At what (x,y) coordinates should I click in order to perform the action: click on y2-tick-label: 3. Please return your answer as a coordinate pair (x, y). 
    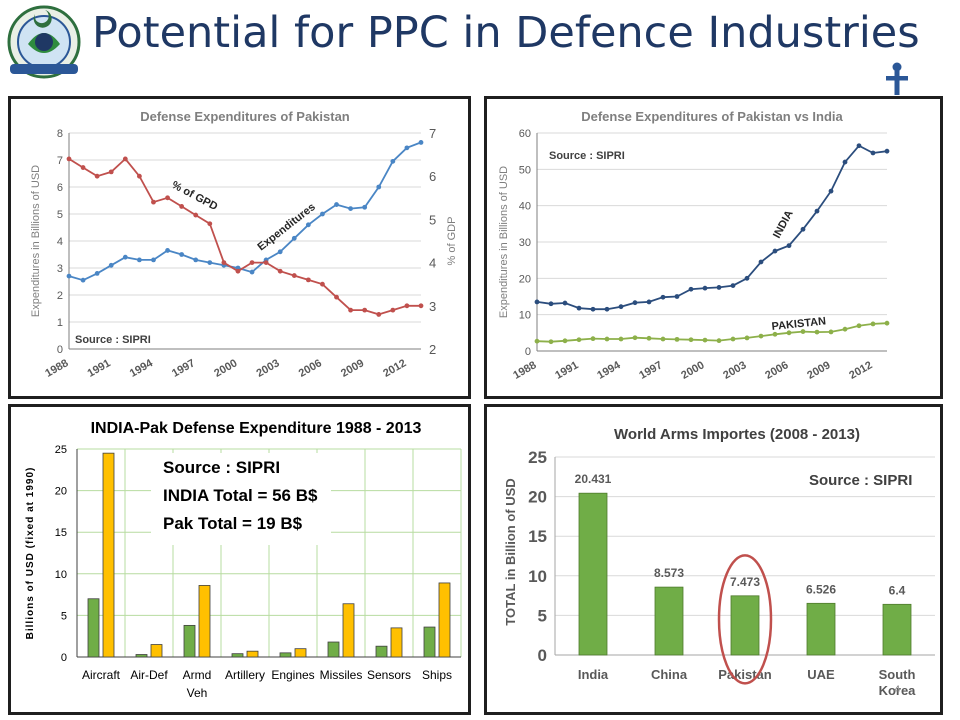
    Looking at the image, I should click on (432, 306).